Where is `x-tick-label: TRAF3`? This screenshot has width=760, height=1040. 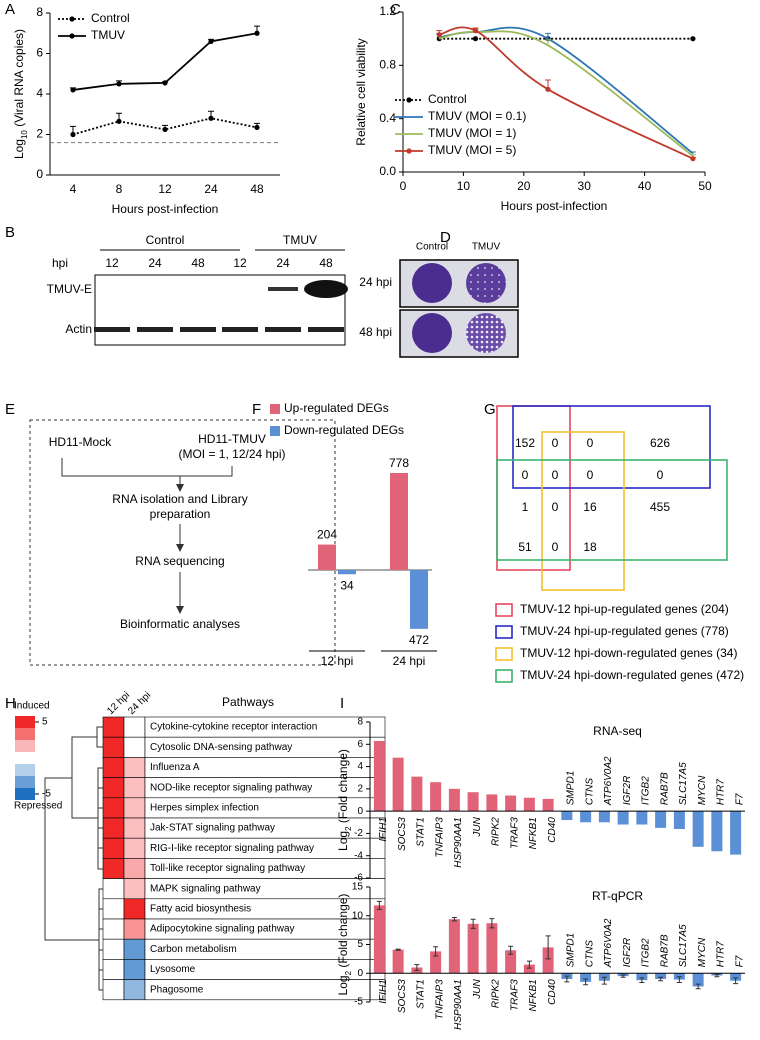 x-tick-label: TRAF3 is located at coordinates (514, 833).